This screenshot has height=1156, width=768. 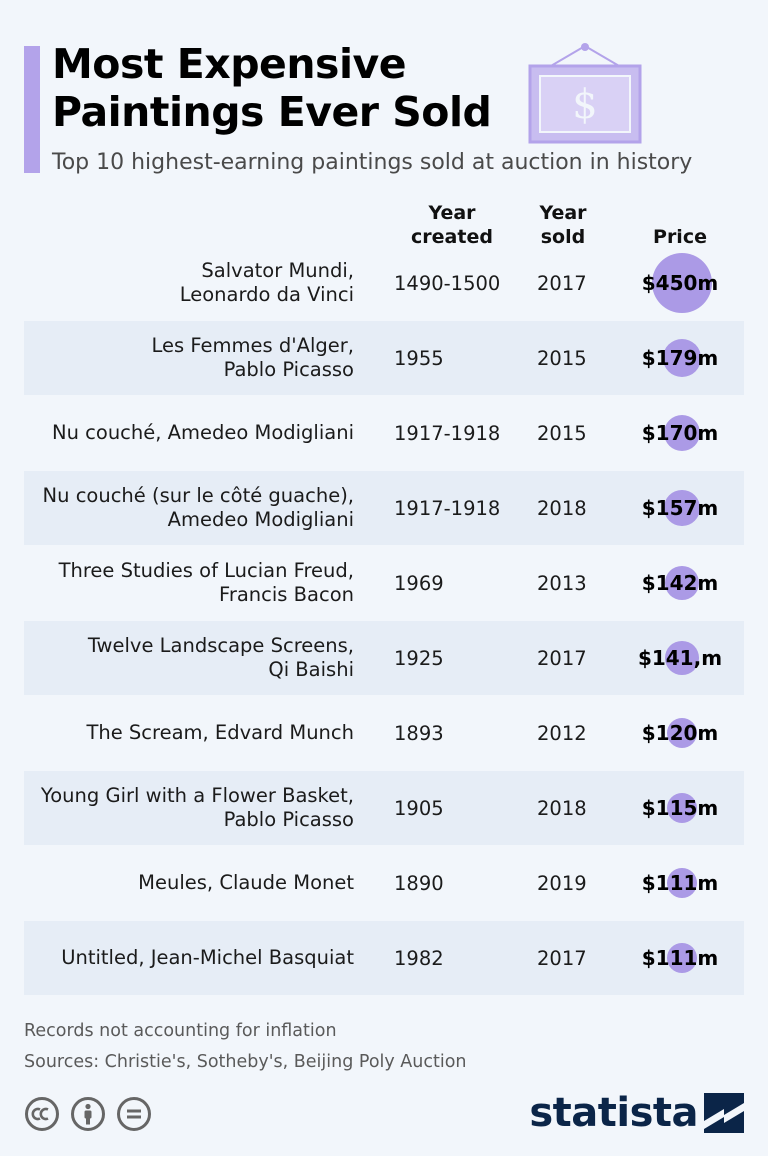 I want to click on title-line-1: Most Expensive, so click(x=229, y=64).